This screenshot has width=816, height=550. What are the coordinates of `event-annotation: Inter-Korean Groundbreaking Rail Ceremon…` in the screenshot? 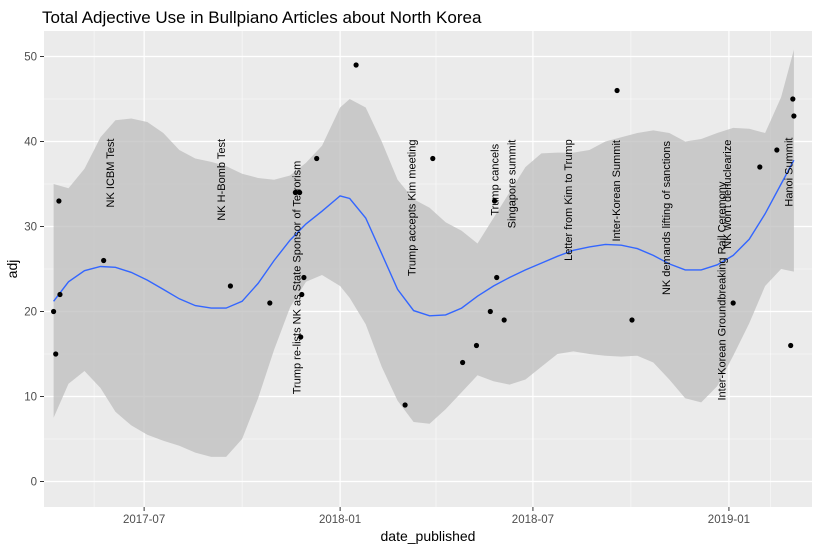 It's located at (723, 290).